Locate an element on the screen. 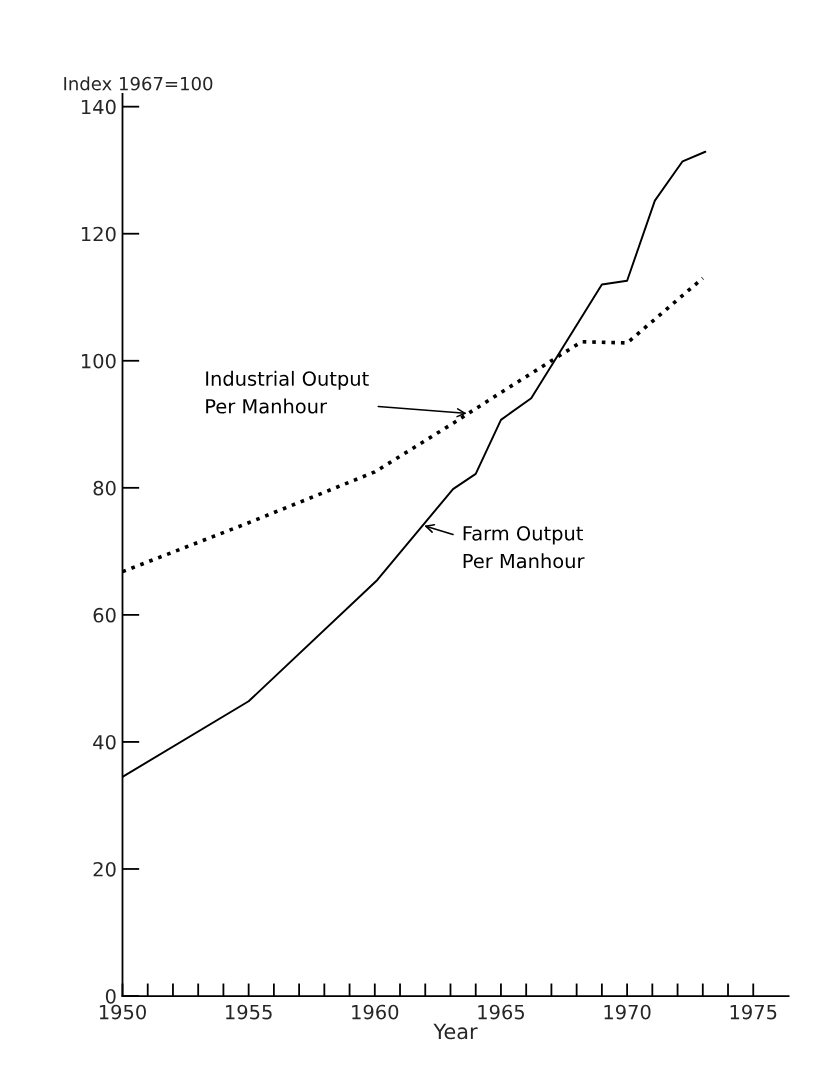 This screenshot has width=835, height=1085. y-tick-label: 80 is located at coordinates (104, 488).